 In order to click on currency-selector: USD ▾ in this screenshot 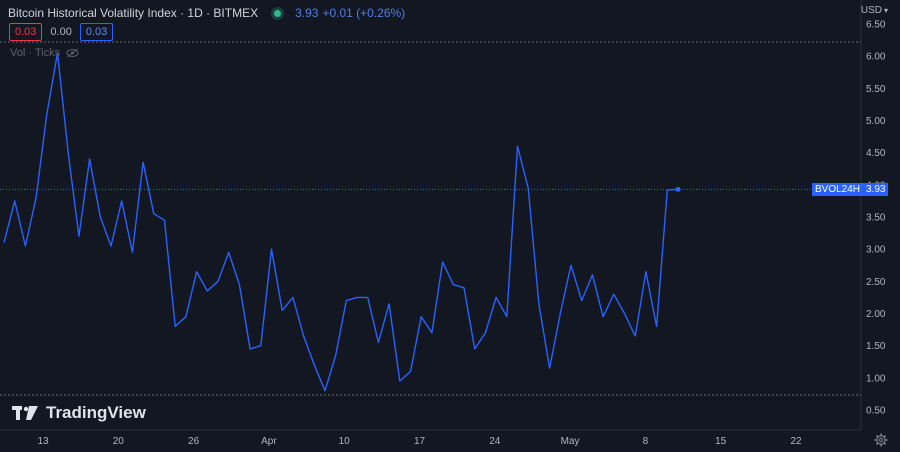, I will do `click(874, 10)`.